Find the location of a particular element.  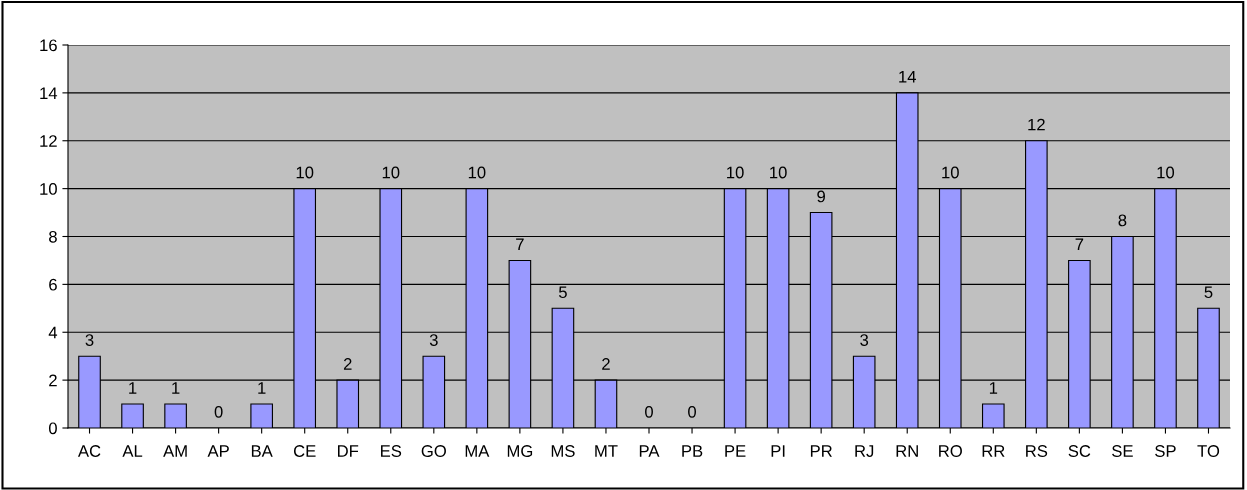

y-tick-label: 6 is located at coordinates (53, 284).